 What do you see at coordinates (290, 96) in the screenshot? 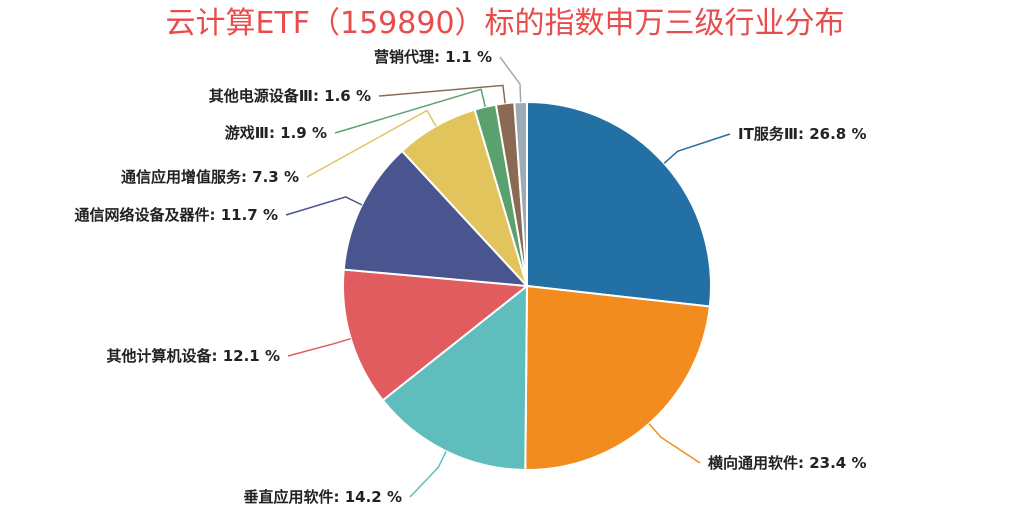
I see `slice-label-7: 其他电源设备Ⅲ: 1.6 %` at bounding box center [290, 96].